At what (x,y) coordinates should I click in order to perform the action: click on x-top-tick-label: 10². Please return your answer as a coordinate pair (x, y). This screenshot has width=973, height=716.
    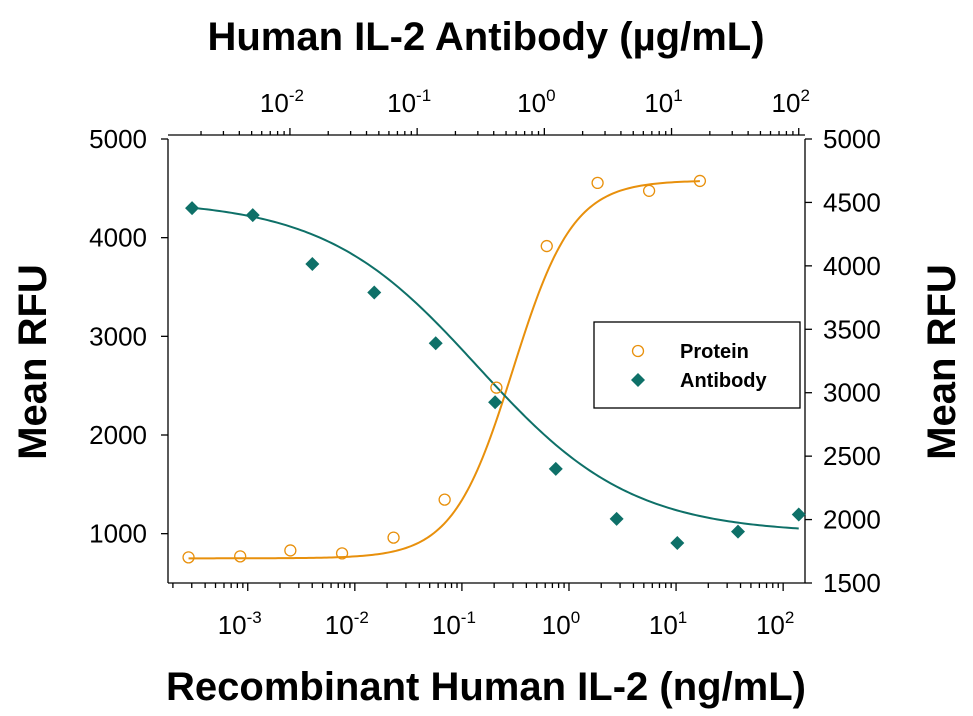
    Looking at the image, I should click on (791, 102).